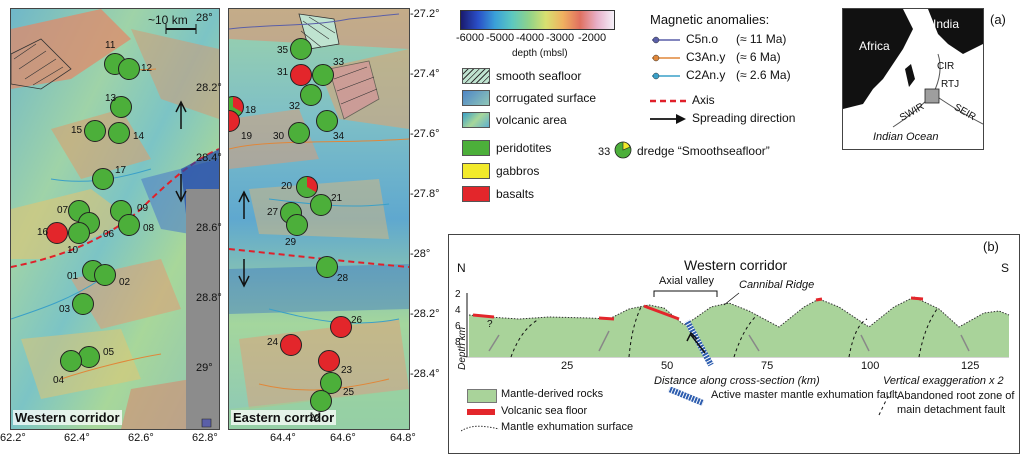 This screenshot has width=1025, height=457. Describe the element at coordinates (913, 68) in the screenshot. I see `inset-continents` at that location.